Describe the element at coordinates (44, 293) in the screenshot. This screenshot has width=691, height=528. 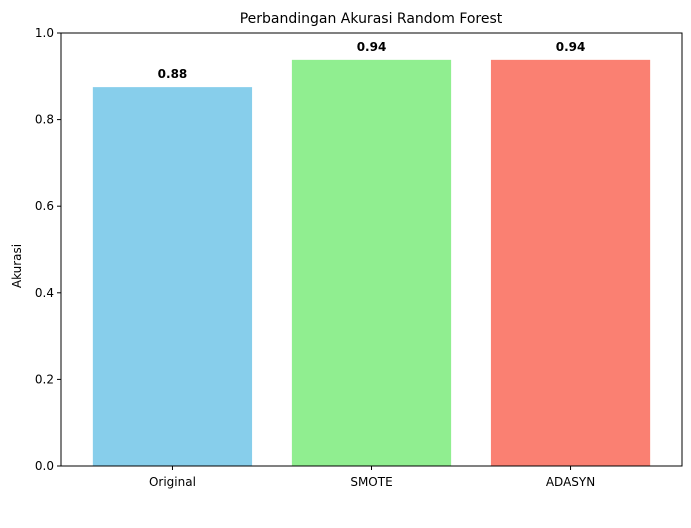
I see `y-tick-label: 0.4` at that location.